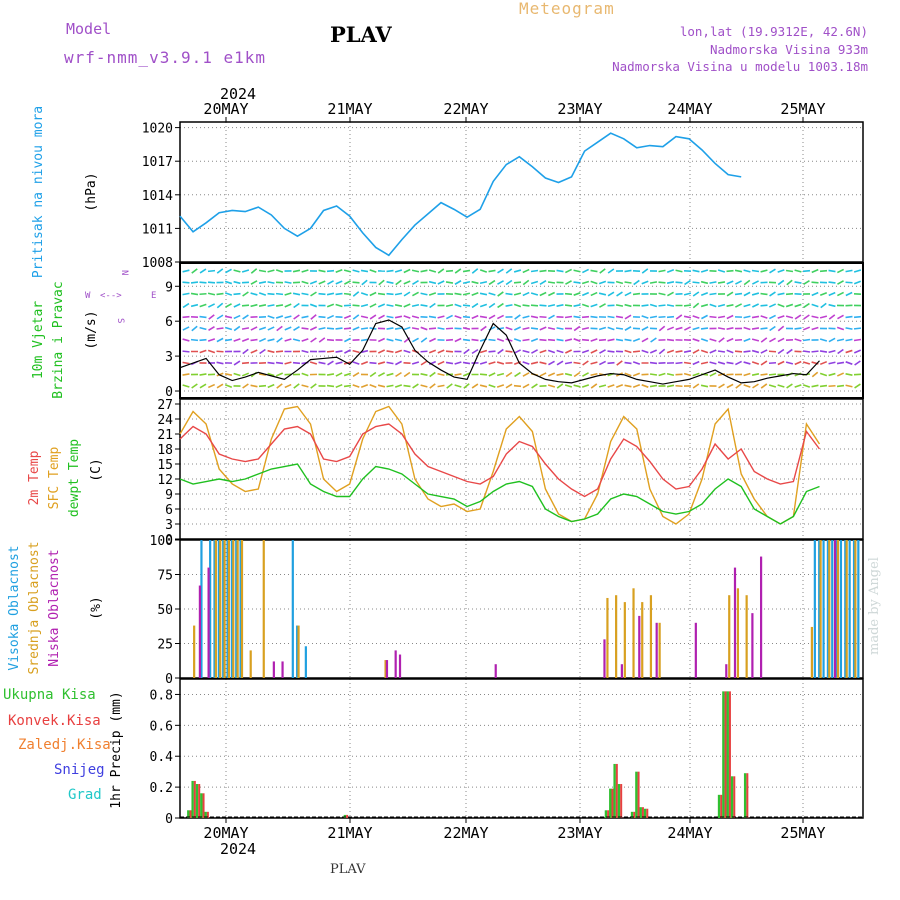 The width and height of the screenshot is (900, 900). What do you see at coordinates (165, 405) in the screenshot?
I see `y-tick-label: 27` at bounding box center [165, 405].